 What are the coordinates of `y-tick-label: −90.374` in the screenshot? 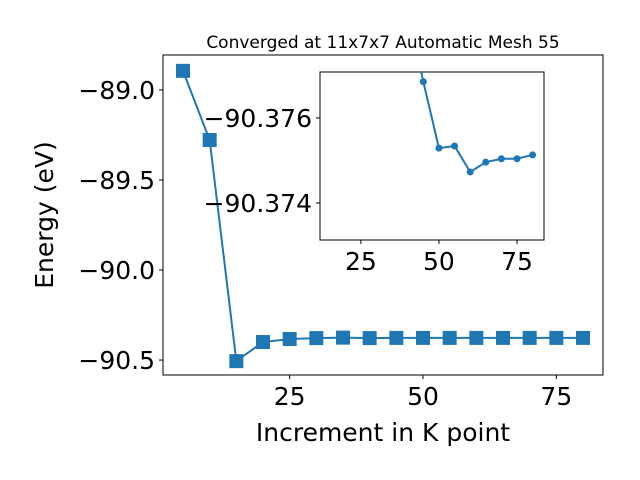 It's located at (258, 203).